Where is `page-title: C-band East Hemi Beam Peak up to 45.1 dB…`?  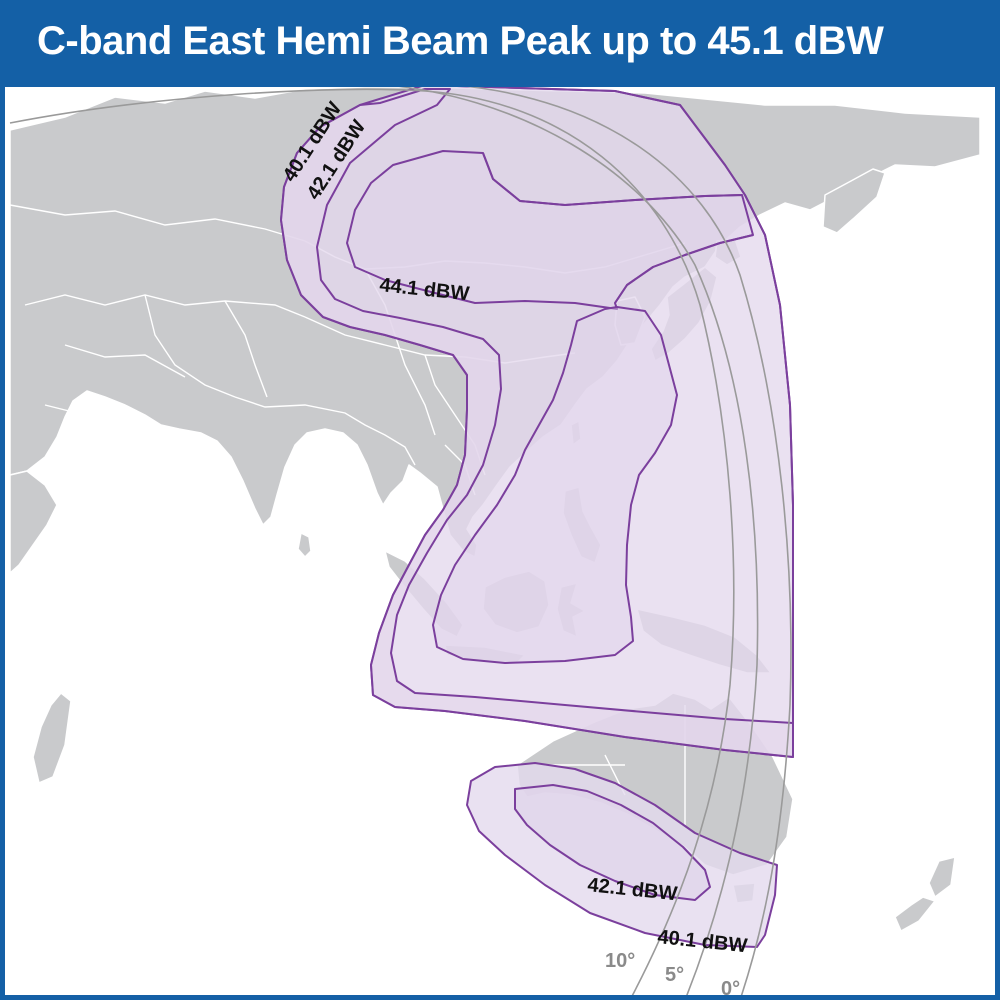
page-title: C-band East Hemi Beam Peak up to 45.1 dB… is located at coordinates (460, 41).